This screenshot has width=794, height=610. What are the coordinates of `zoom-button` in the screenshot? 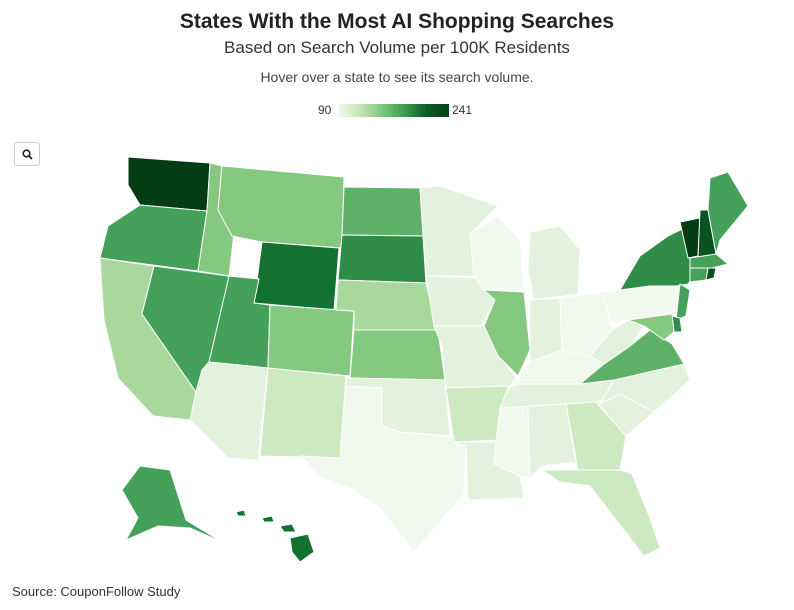 It's located at (27, 154).